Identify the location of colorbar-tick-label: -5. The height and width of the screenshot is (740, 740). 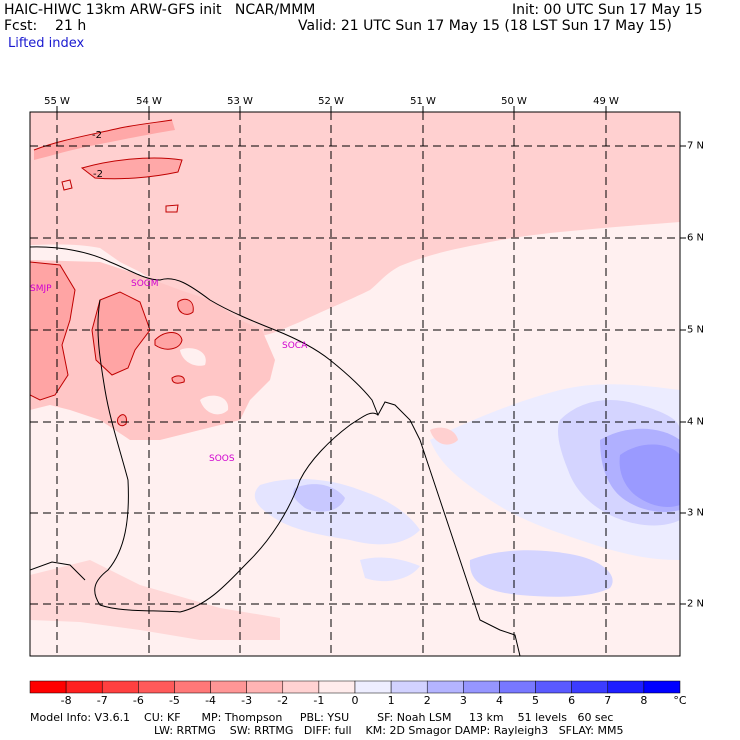
(174, 700).